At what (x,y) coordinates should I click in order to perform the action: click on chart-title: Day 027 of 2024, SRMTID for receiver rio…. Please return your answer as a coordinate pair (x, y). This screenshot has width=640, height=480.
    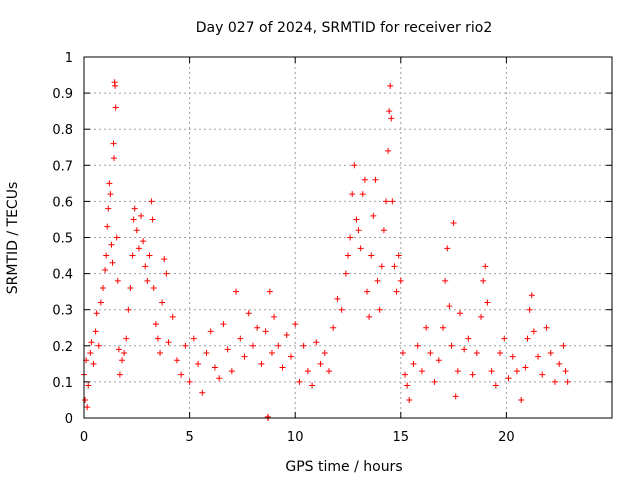
    Looking at the image, I should click on (344, 28).